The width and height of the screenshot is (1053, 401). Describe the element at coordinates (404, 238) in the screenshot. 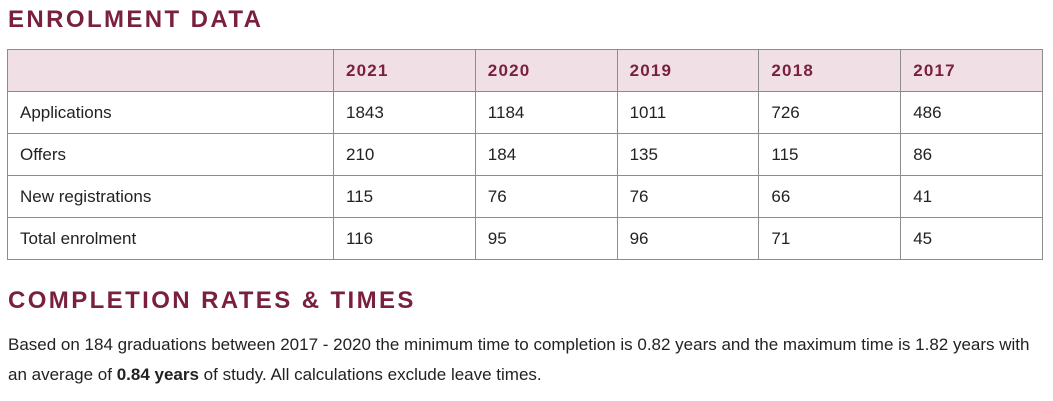

I see `table-cell: 116` at that location.